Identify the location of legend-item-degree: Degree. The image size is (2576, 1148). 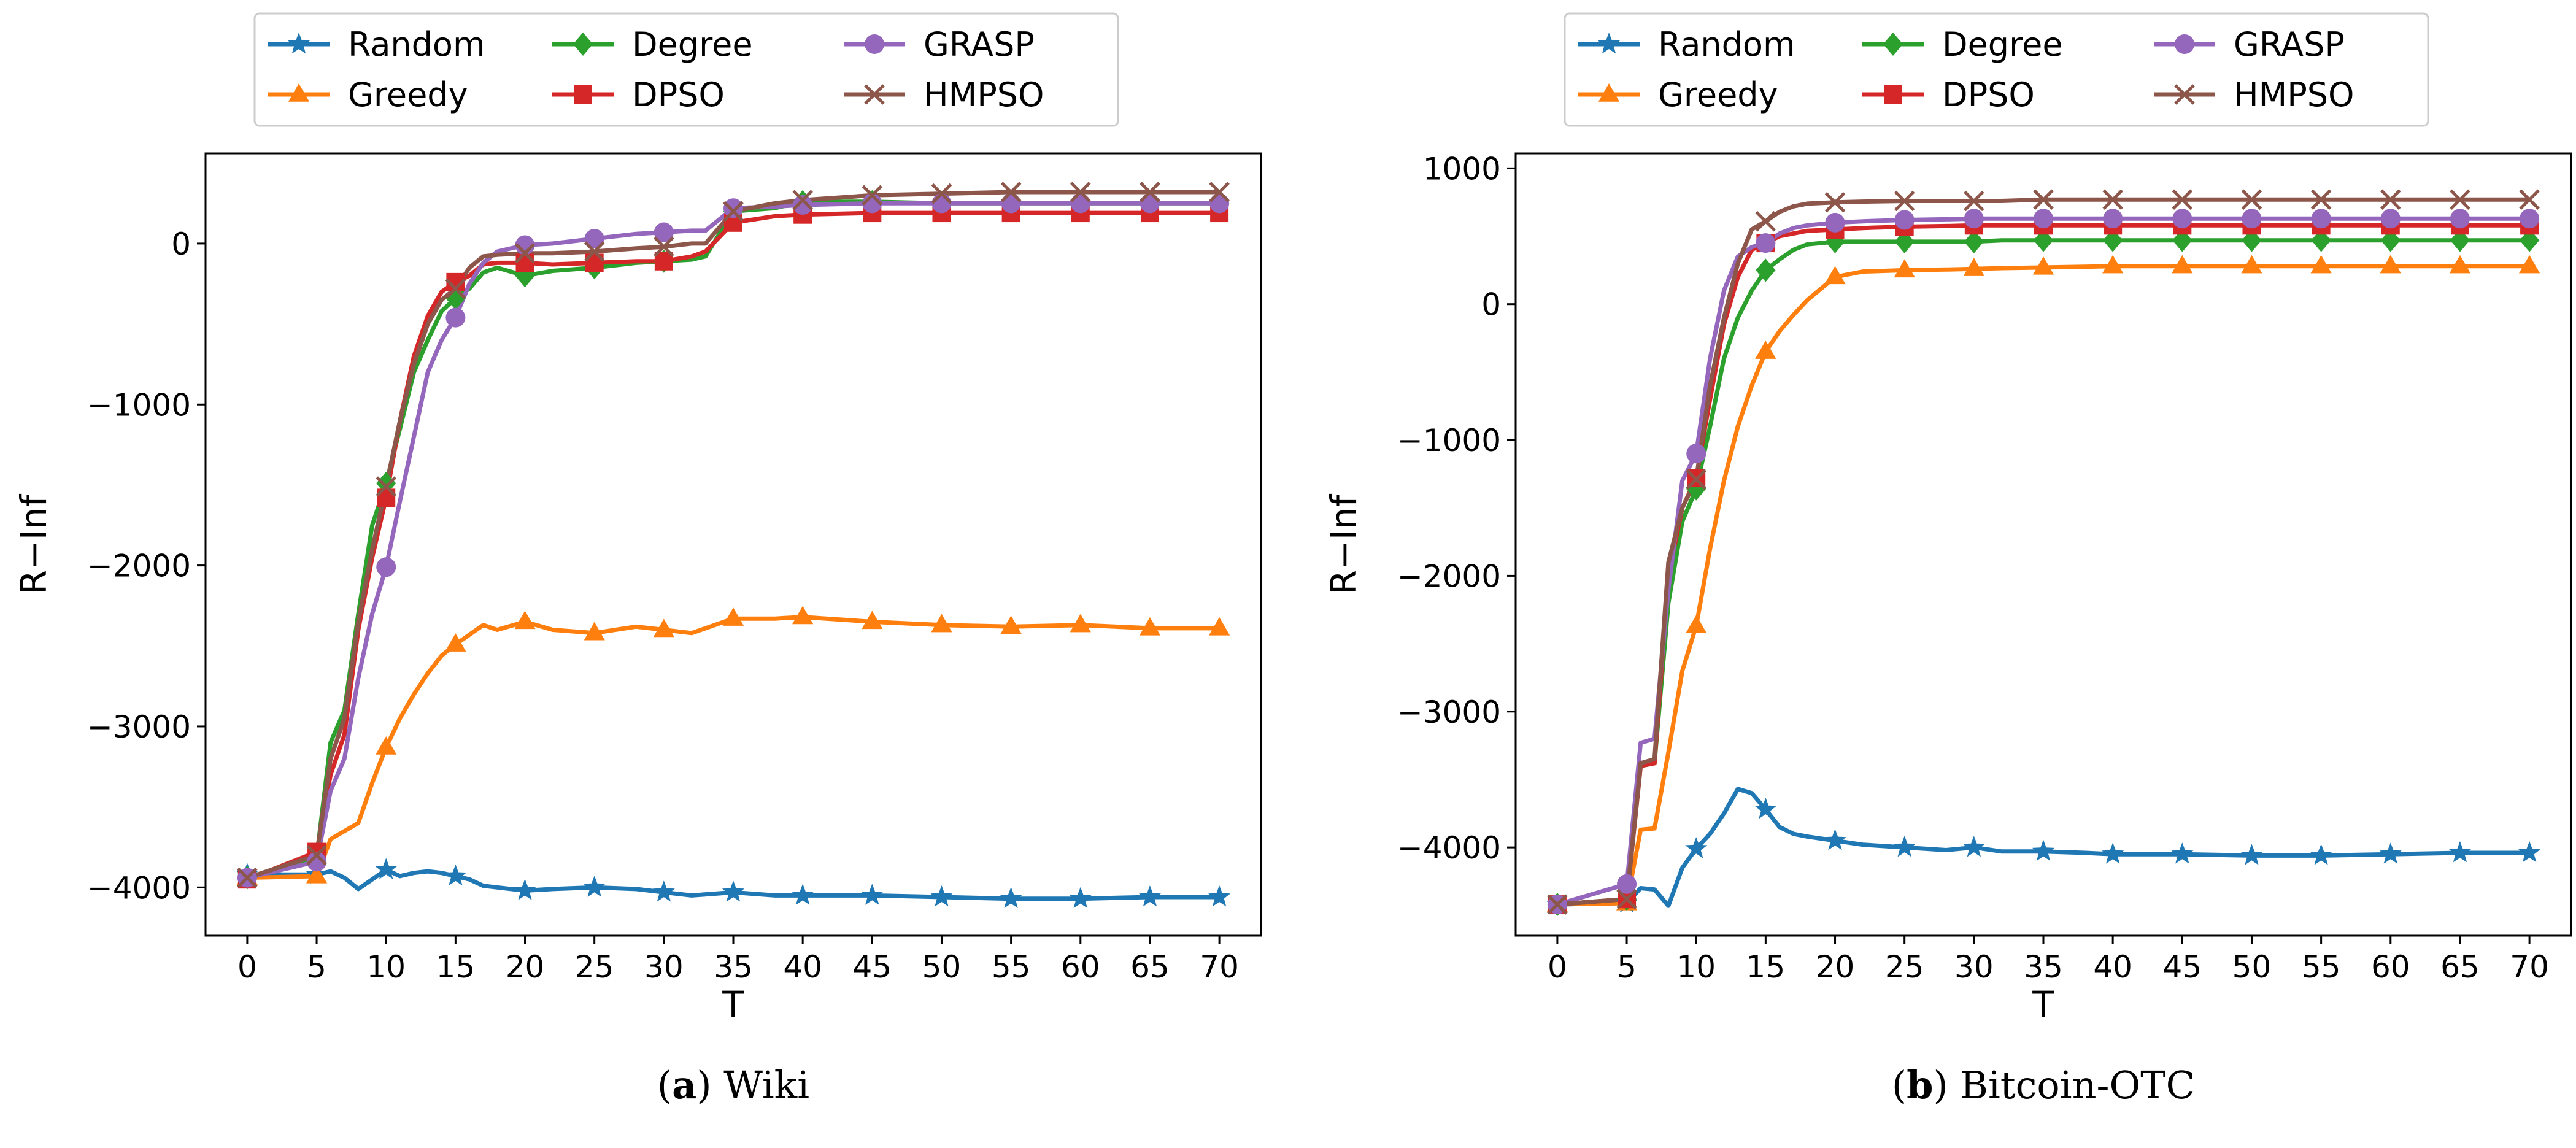
(652, 44).